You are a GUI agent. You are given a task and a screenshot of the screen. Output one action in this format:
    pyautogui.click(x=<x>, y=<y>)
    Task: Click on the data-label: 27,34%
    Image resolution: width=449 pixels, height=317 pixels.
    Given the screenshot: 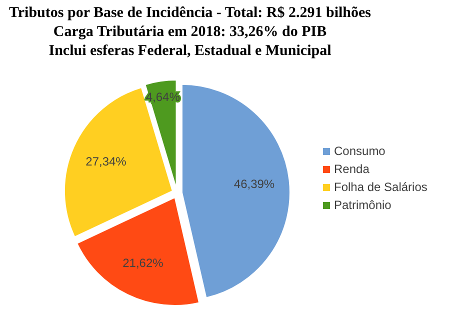 What is the action you would take?
    pyautogui.click(x=106, y=161)
    